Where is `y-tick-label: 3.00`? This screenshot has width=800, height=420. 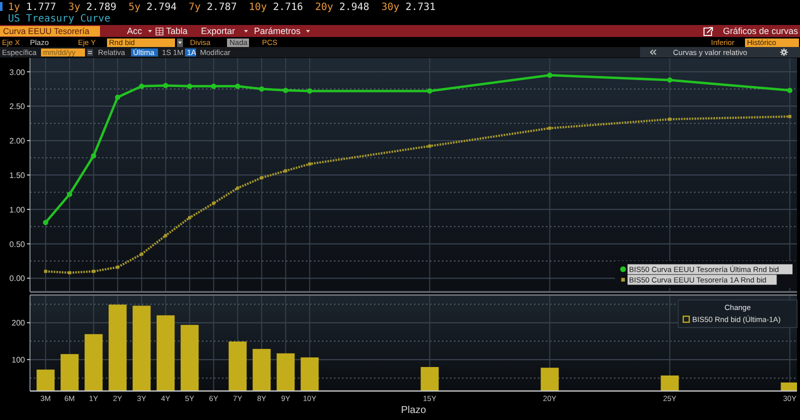
y-tick-label: 3.00 is located at coordinates (17, 72).